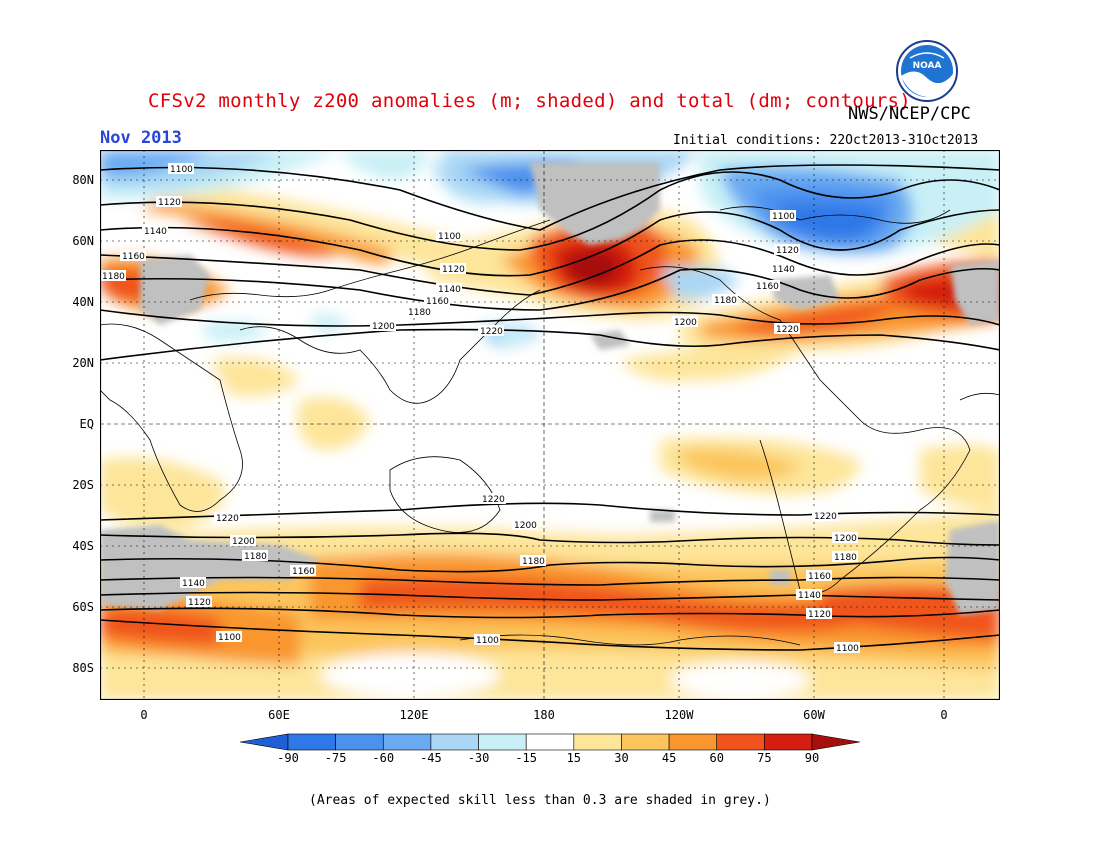 The height and width of the screenshot is (850, 1100). I want to click on colorbar-tick-label: -15, so click(526, 758).